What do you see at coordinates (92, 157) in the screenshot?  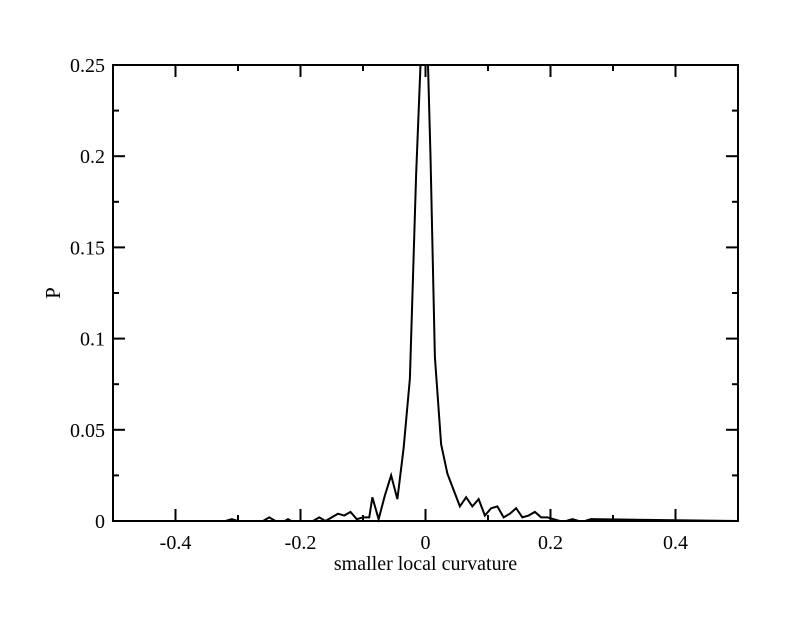 I see `y-tick-label: 0.2` at bounding box center [92, 157].